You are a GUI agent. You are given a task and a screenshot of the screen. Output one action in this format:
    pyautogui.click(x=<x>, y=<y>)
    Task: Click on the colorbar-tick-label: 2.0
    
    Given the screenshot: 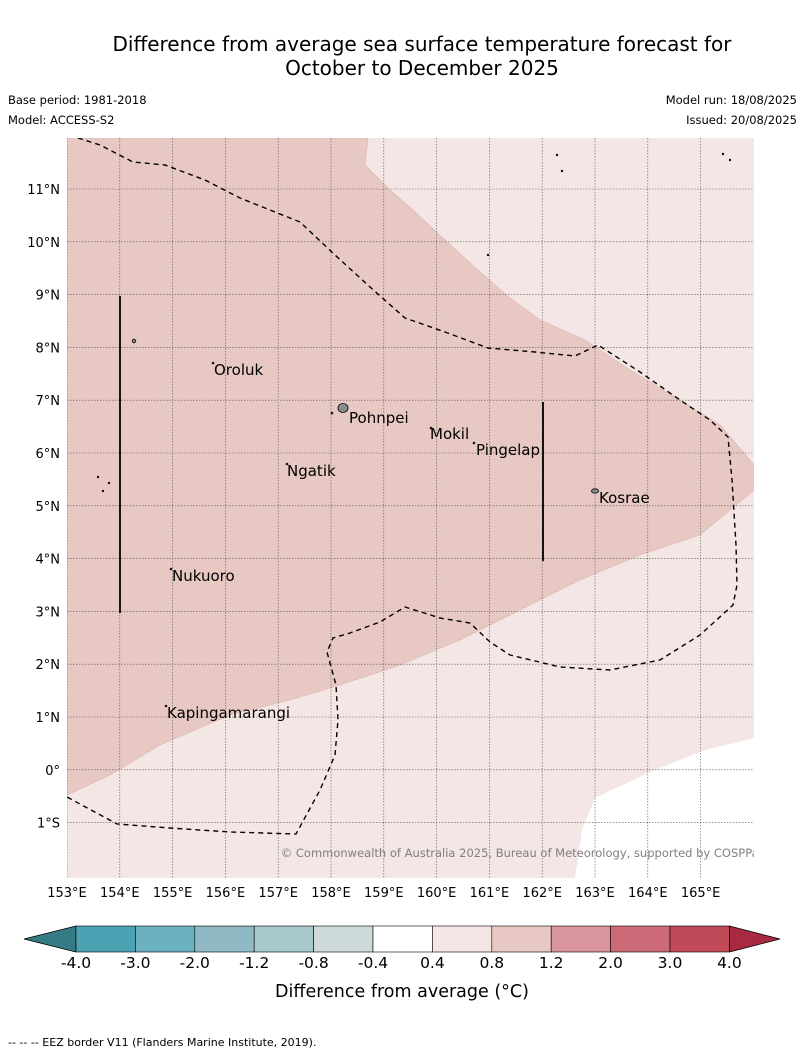 What is the action you would take?
    pyautogui.click(x=610, y=963)
    